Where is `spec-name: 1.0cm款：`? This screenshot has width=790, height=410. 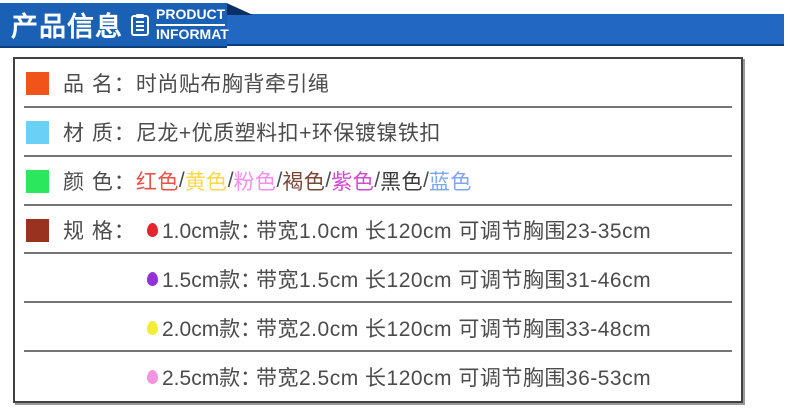
spec-name: 1.0cm款： is located at coordinates (212, 231).